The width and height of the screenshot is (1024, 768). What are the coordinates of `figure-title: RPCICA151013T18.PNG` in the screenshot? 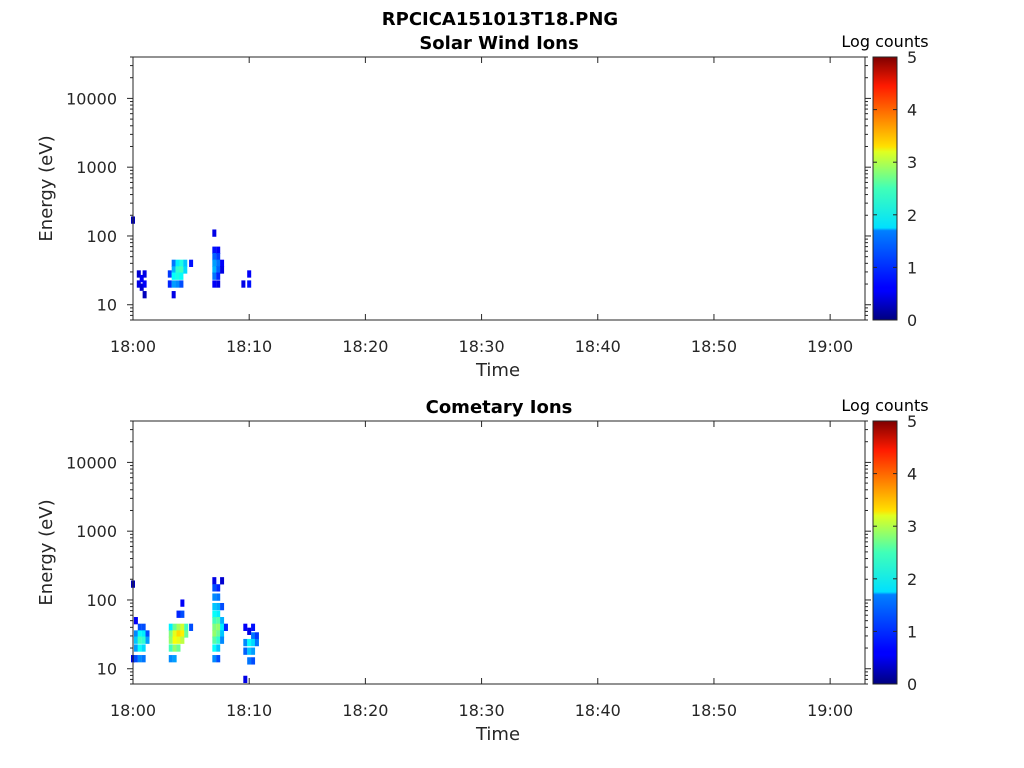 It's located at (500, 19).